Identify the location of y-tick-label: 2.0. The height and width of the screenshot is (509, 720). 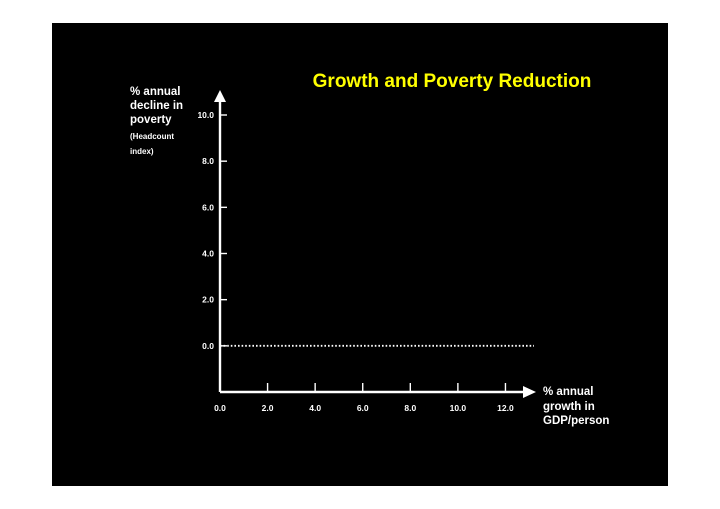
(208, 300).